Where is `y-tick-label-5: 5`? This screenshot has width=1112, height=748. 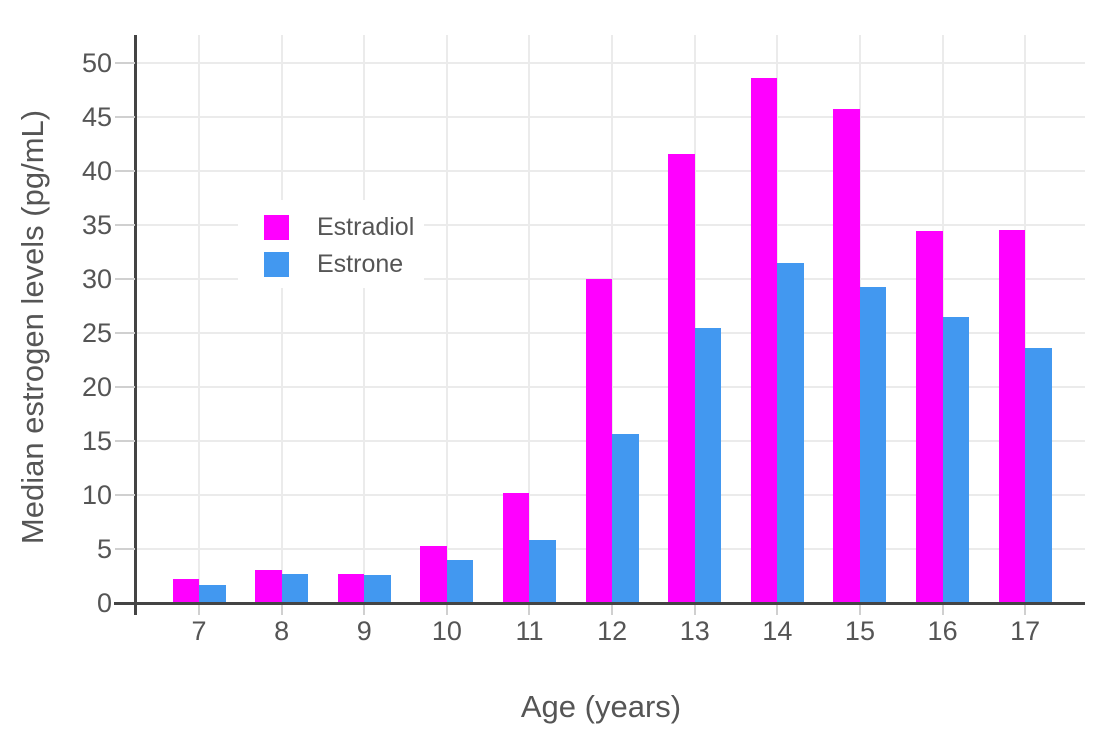
y-tick-label-5: 5 is located at coordinates (104, 549).